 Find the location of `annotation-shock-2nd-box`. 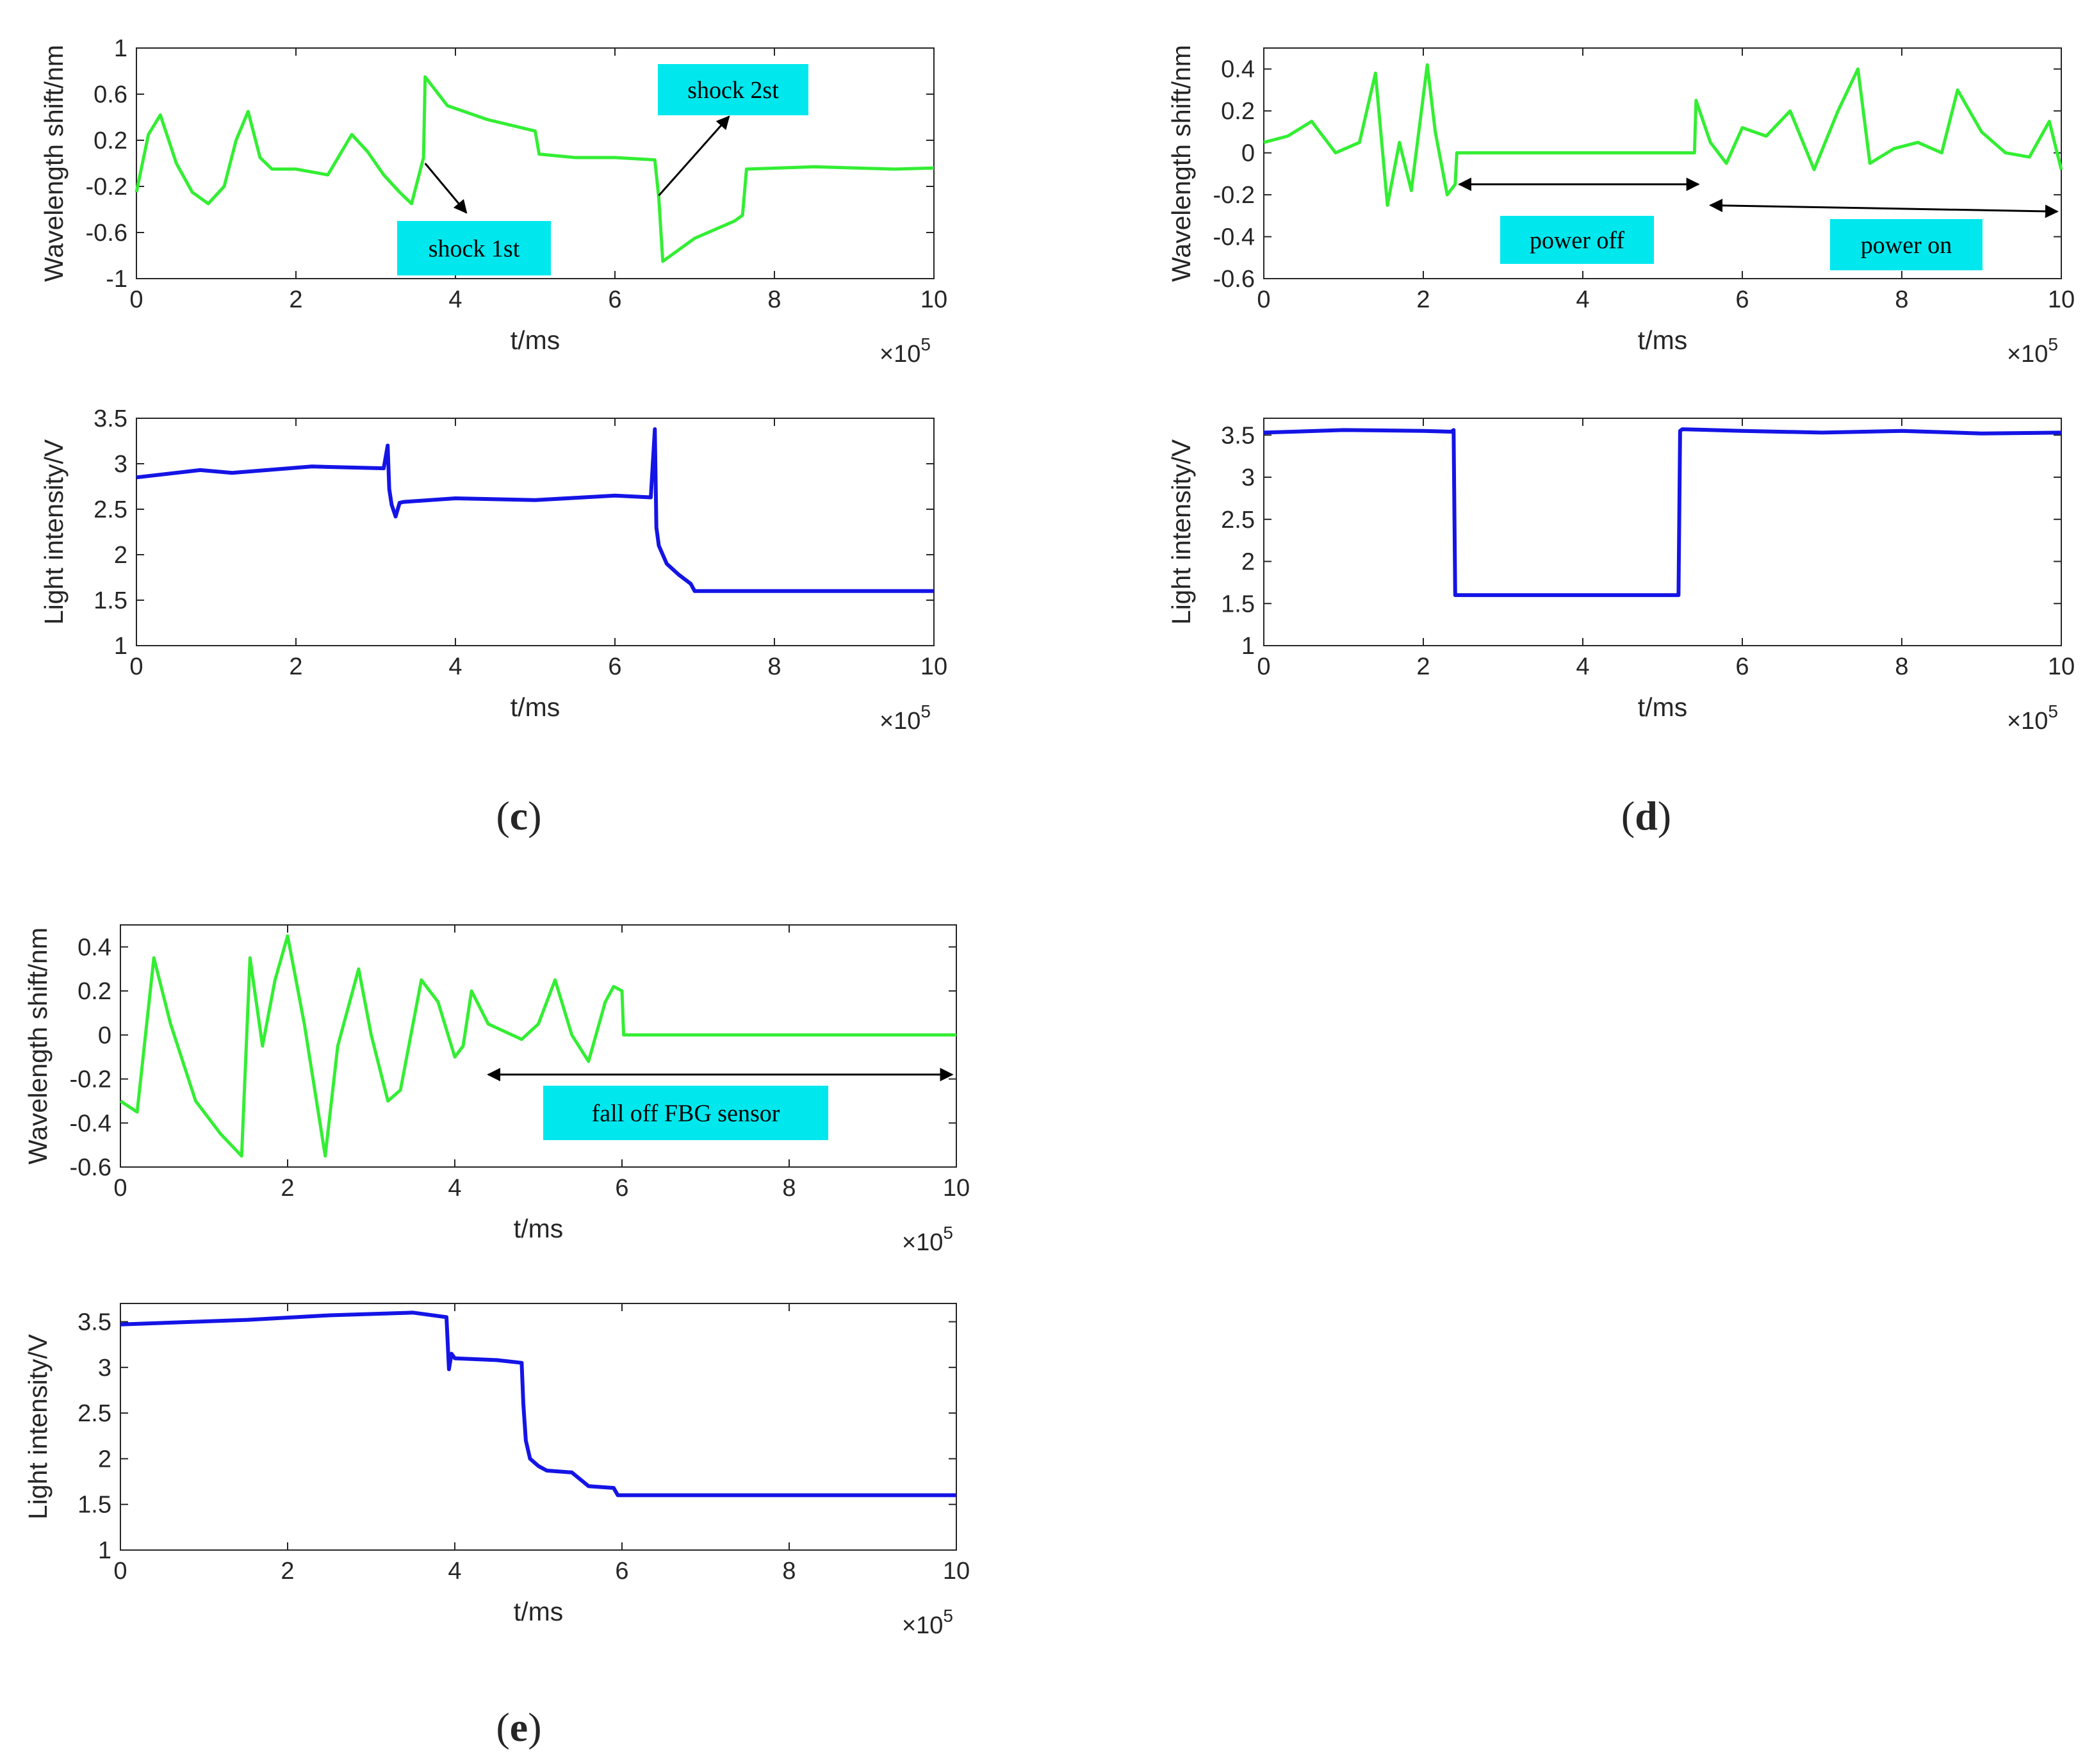

annotation-shock-2nd-box is located at coordinates (733, 89).